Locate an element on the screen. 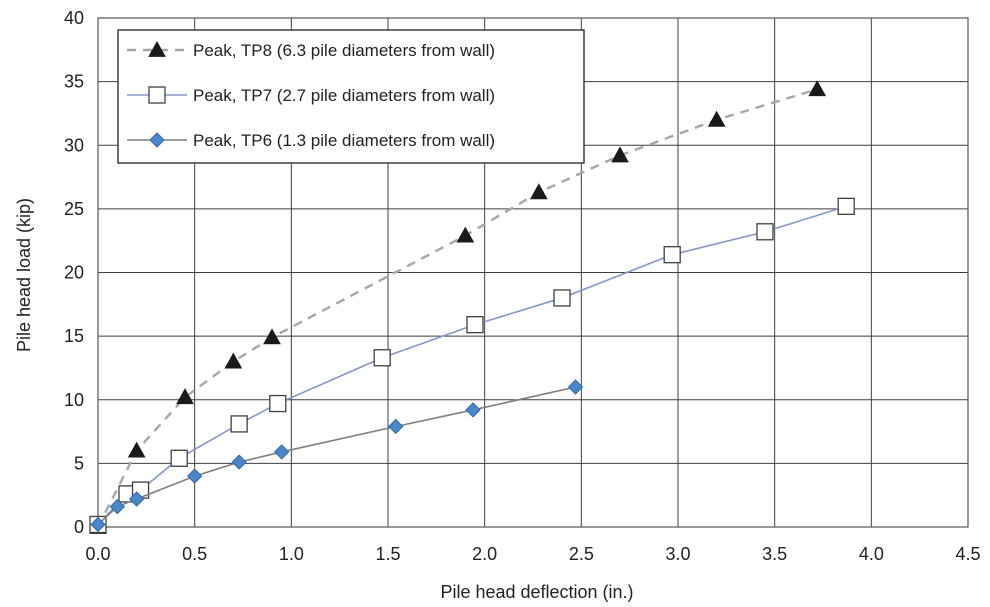  legend-entry-label: Peak, TP6 (1.3 pile diameters from wall) is located at coordinates (344, 140).